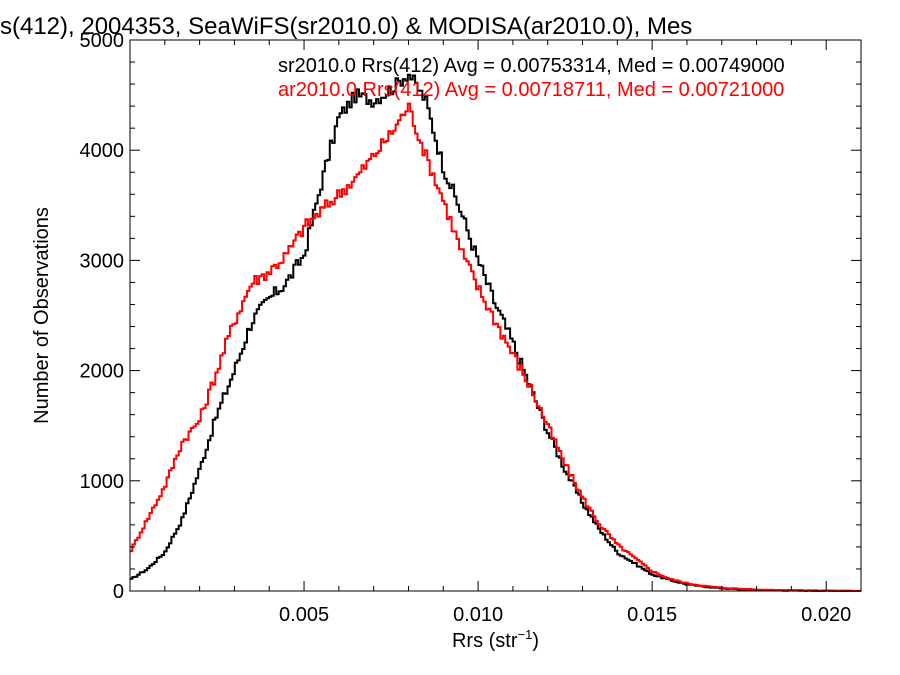  I want to click on y-axis-label: Number of Observations, so click(42, 315).